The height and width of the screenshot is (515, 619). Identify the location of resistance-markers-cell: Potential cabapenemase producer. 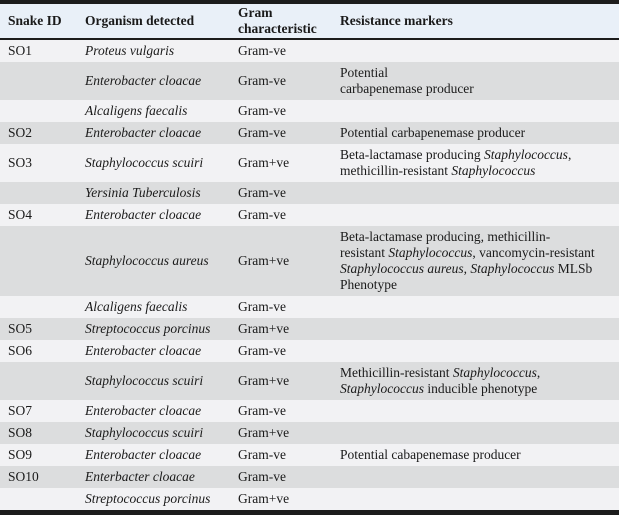
(479, 455).